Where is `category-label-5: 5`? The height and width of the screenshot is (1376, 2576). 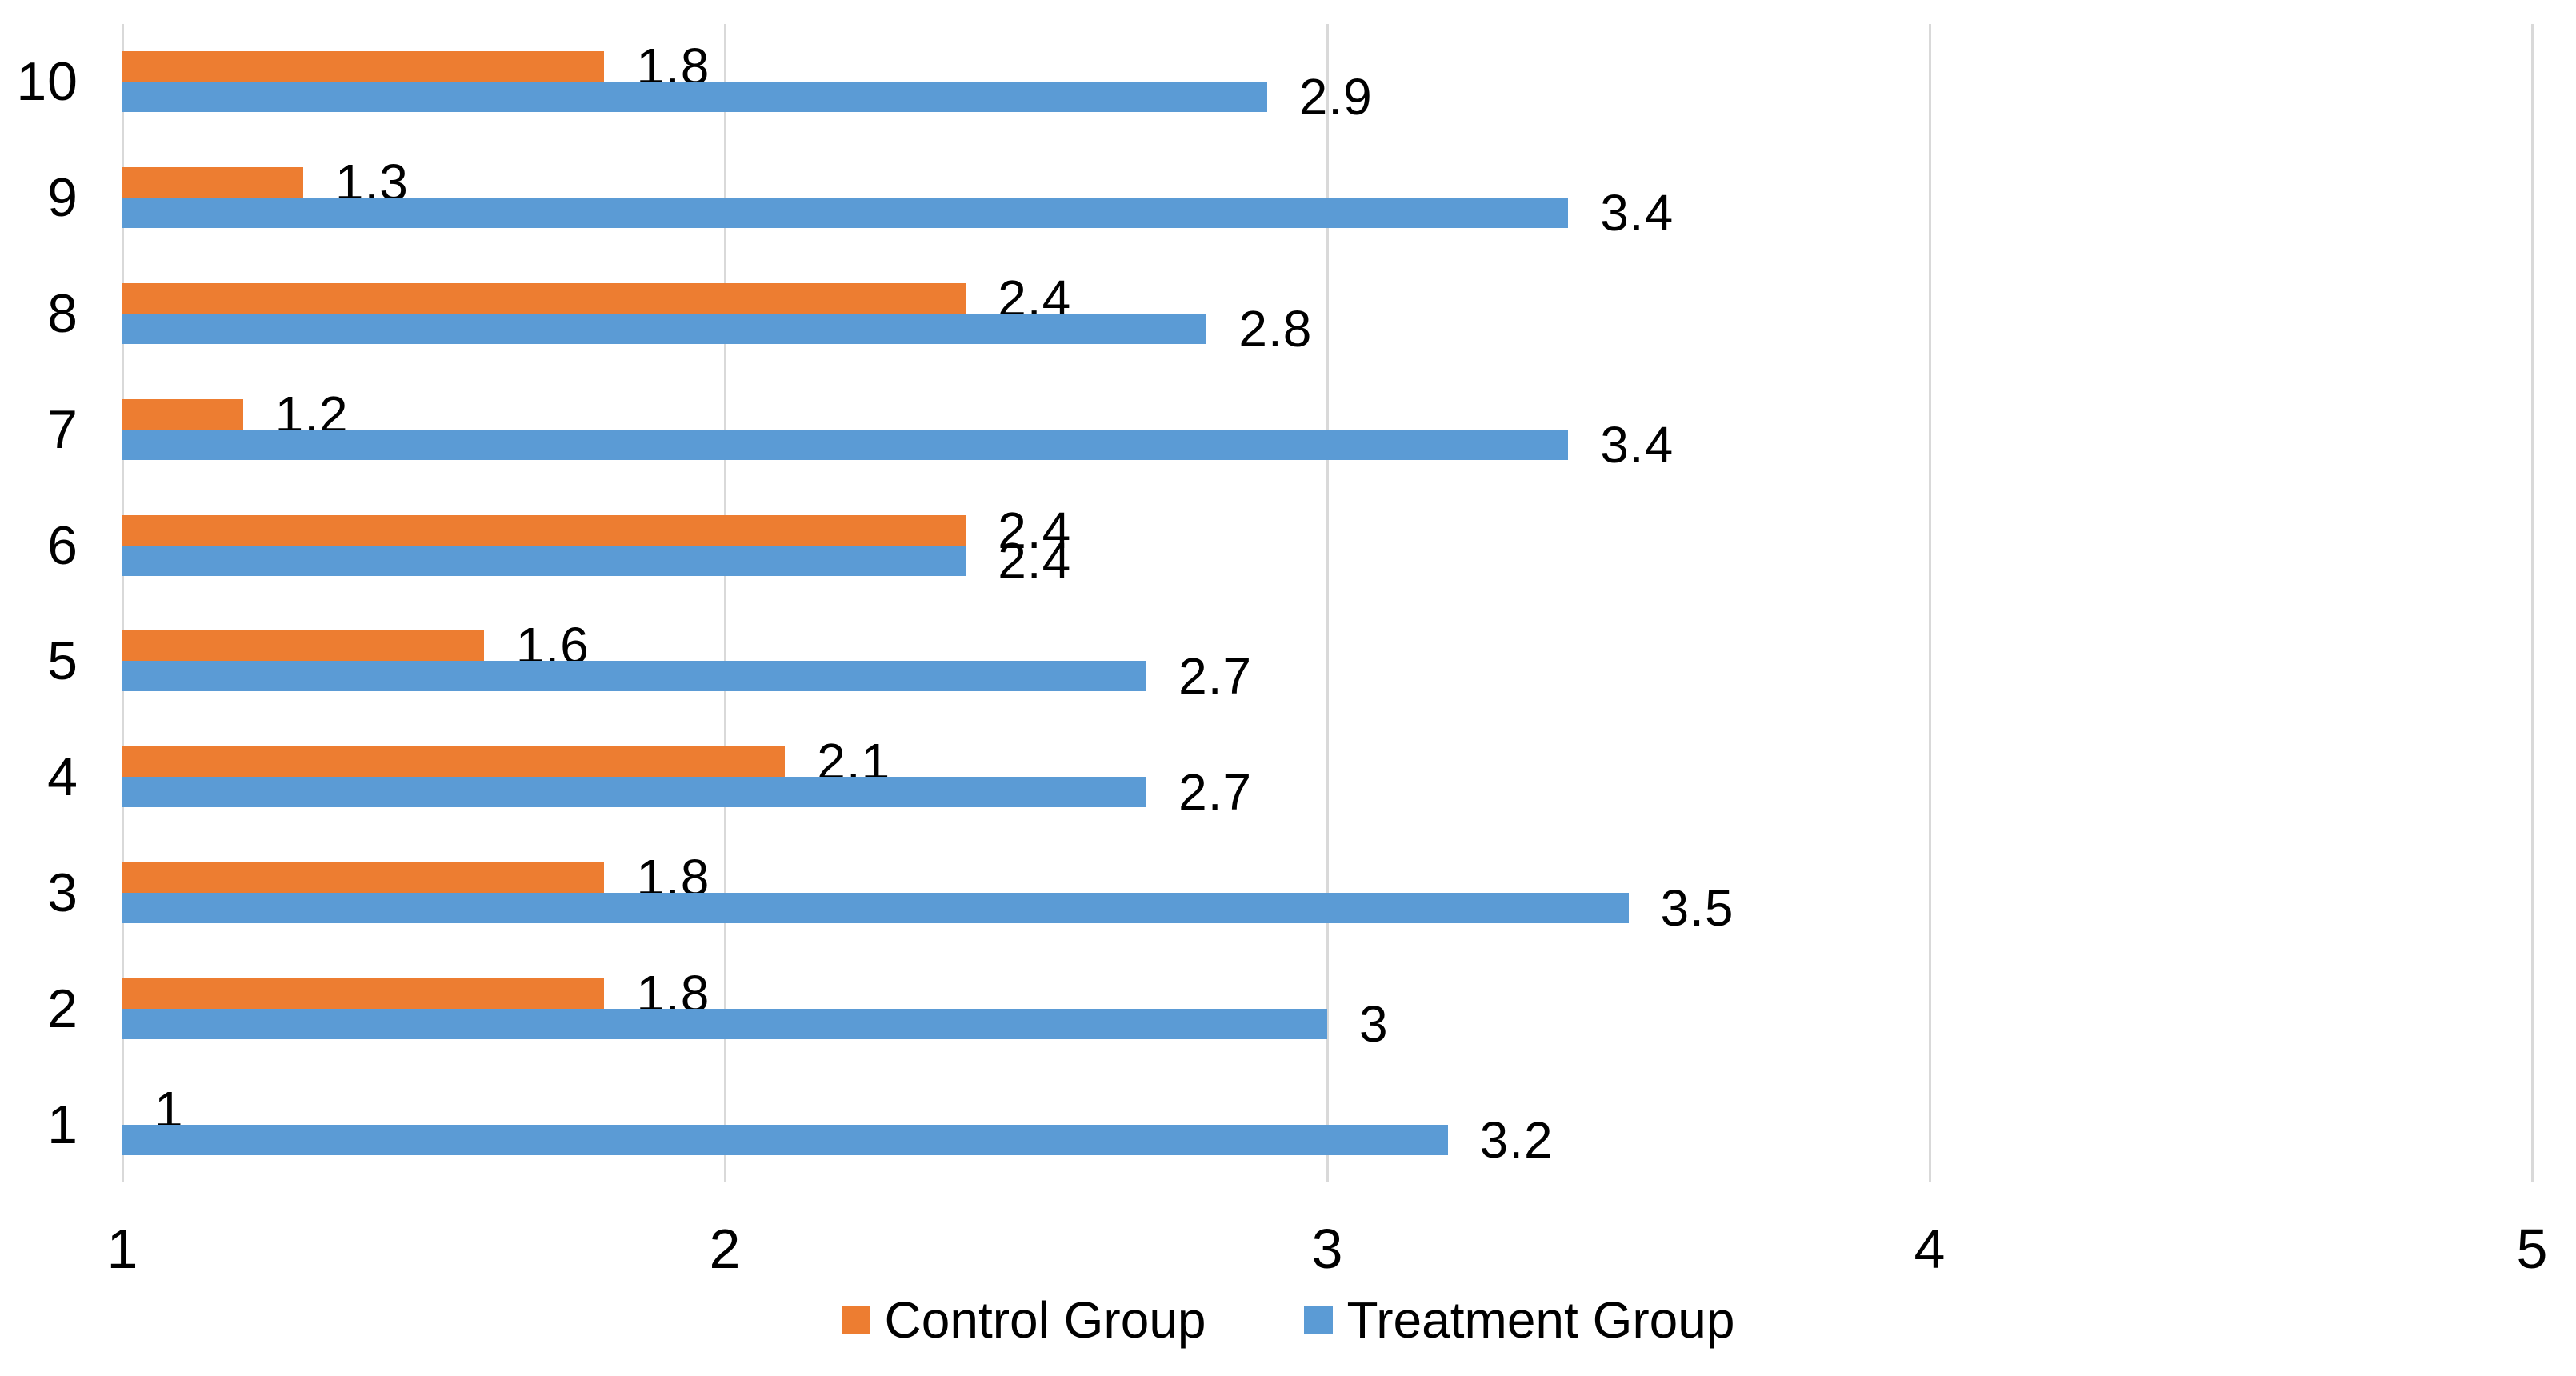 category-label-5: 5 is located at coordinates (62, 661).